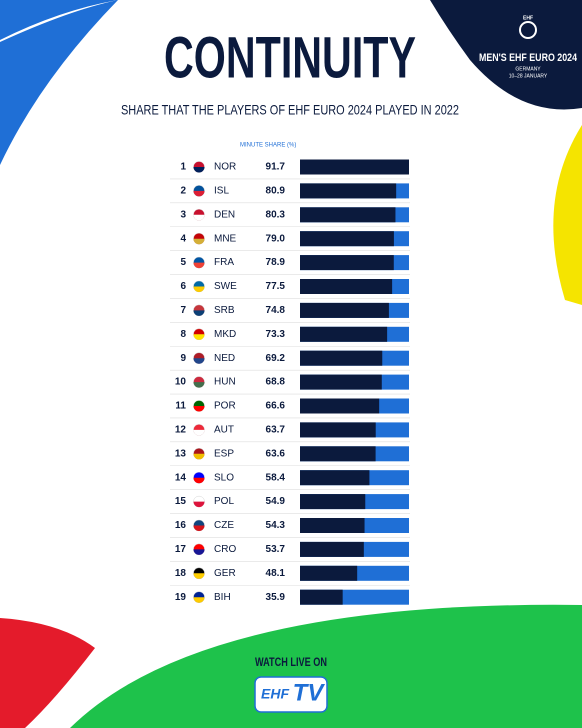  Describe the element at coordinates (276, 358) in the screenshot. I see `value-label: 69.2` at that location.